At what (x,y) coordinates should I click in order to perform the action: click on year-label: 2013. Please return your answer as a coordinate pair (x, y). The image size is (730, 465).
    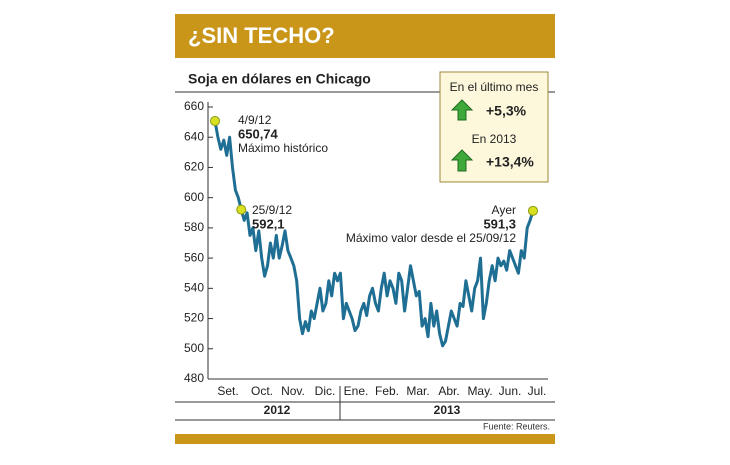
    Looking at the image, I should click on (447, 410).